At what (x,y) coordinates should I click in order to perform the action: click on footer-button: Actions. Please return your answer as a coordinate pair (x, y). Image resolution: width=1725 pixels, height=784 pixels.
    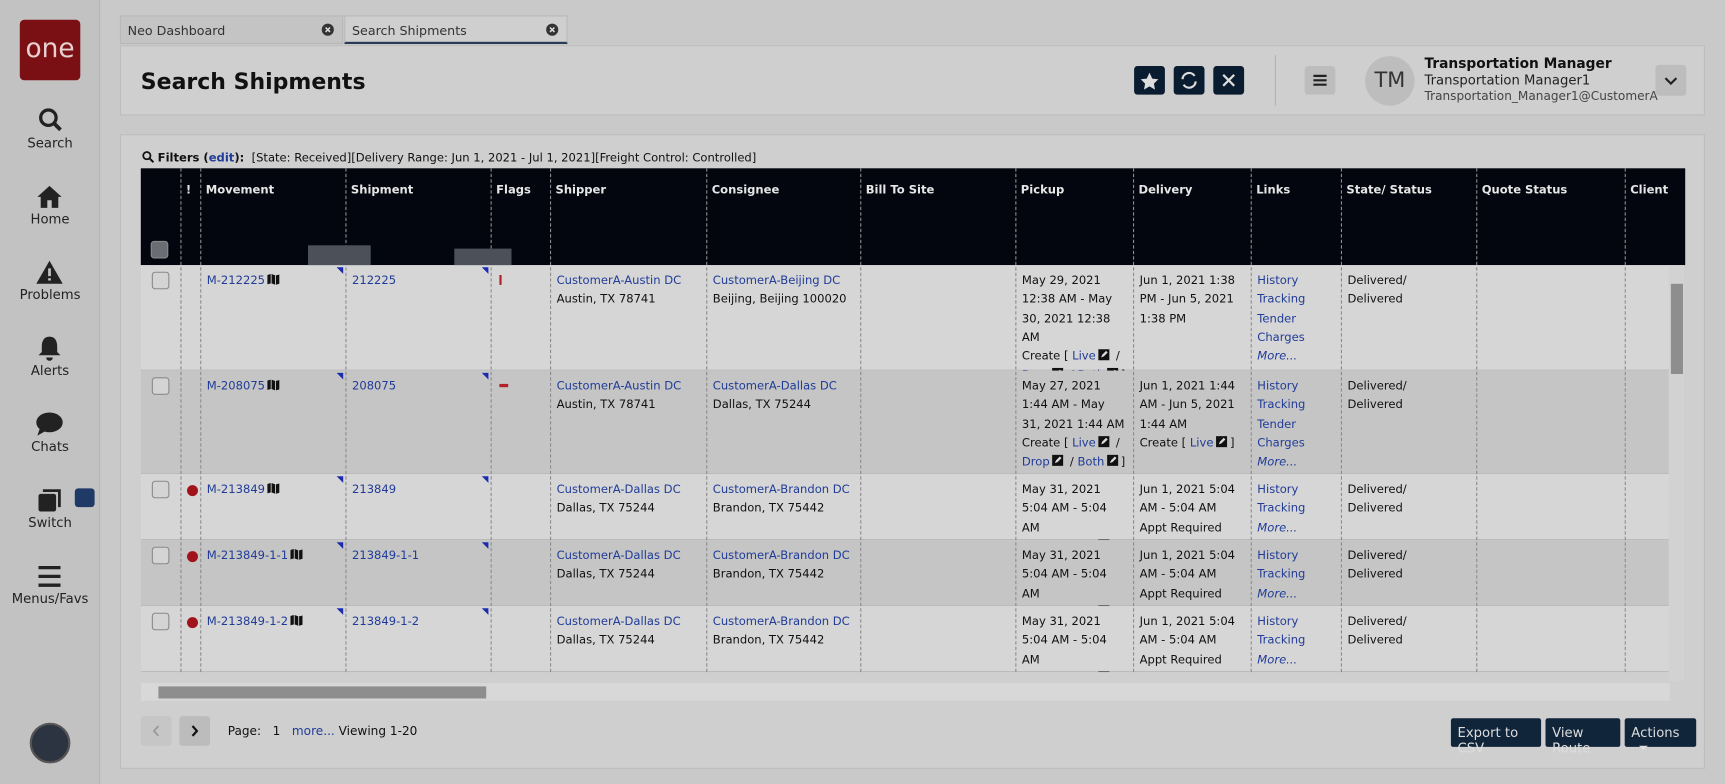
    Looking at the image, I should click on (1660, 734).